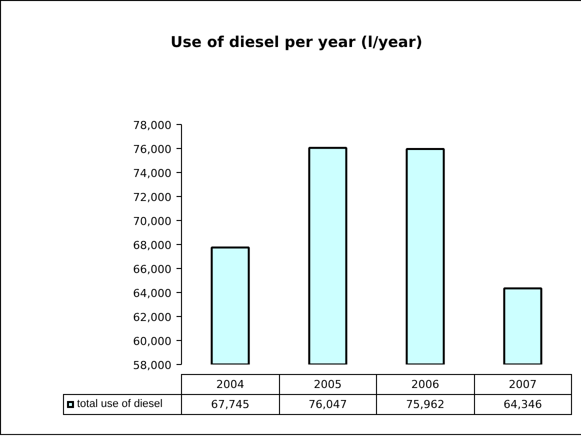 The width and height of the screenshot is (581, 436). What do you see at coordinates (327, 384) in the screenshot?
I see `x-tick-label: 2005` at bounding box center [327, 384].